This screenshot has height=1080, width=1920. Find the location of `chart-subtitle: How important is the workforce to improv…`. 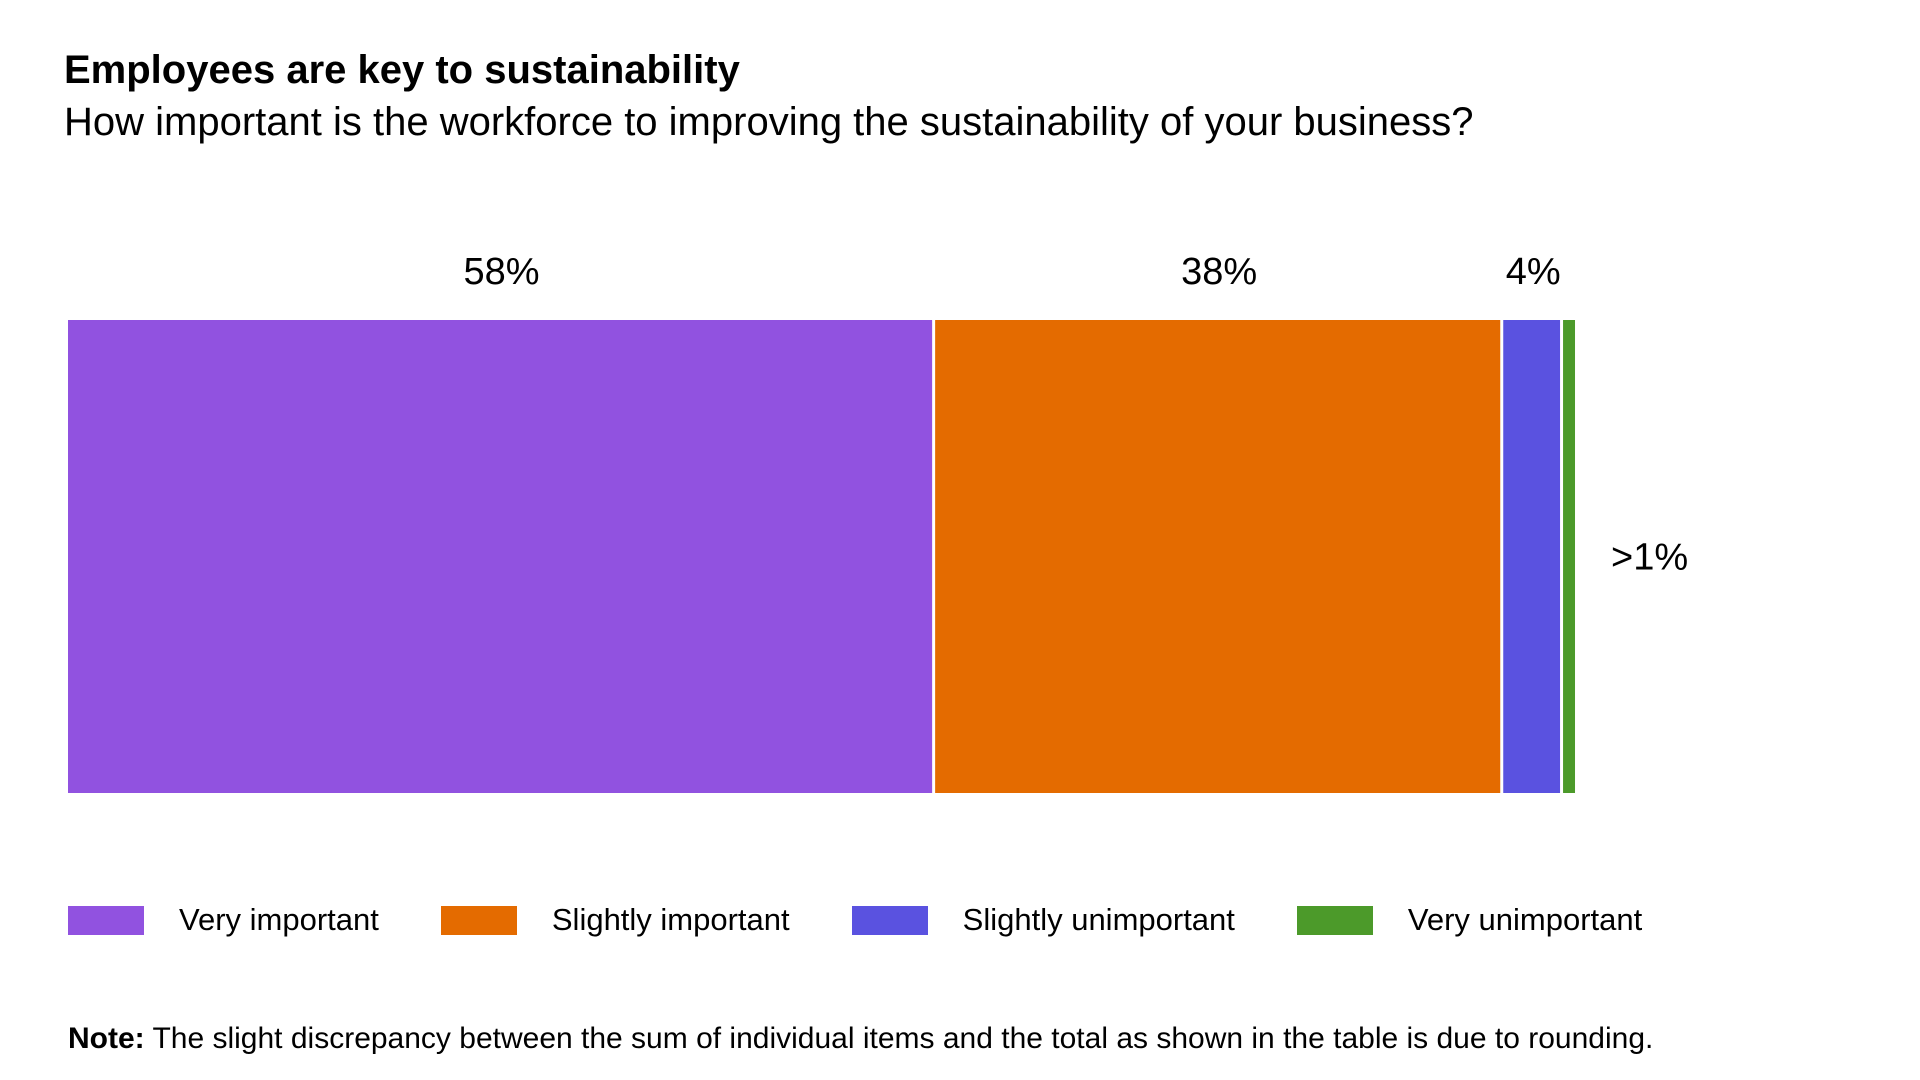

chart-subtitle: How important is the workforce to improv… is located at coordinates (769, 122).